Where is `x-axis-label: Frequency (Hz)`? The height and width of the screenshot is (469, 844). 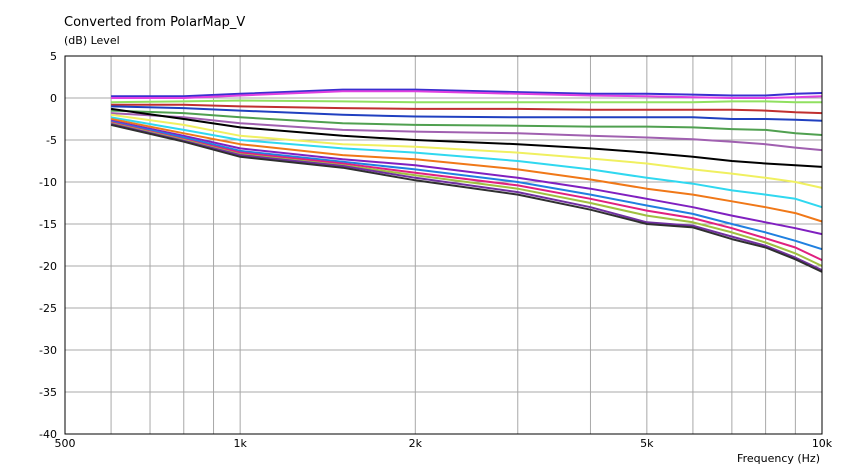
x-axis-label: Frequency (Hz) is located at coordinates (778, 458).